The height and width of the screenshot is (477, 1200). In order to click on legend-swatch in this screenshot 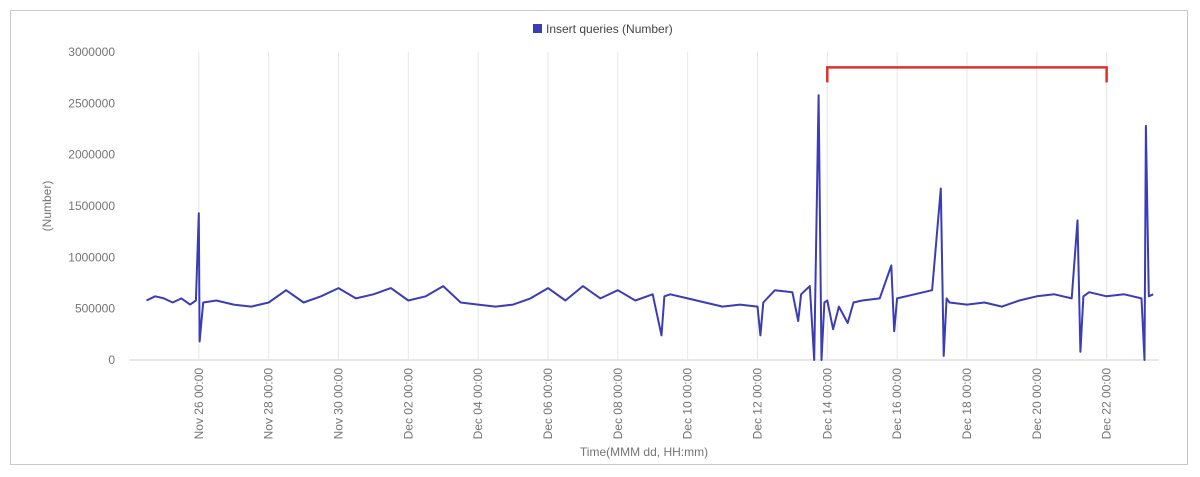, I will do `click(537, 28)`.